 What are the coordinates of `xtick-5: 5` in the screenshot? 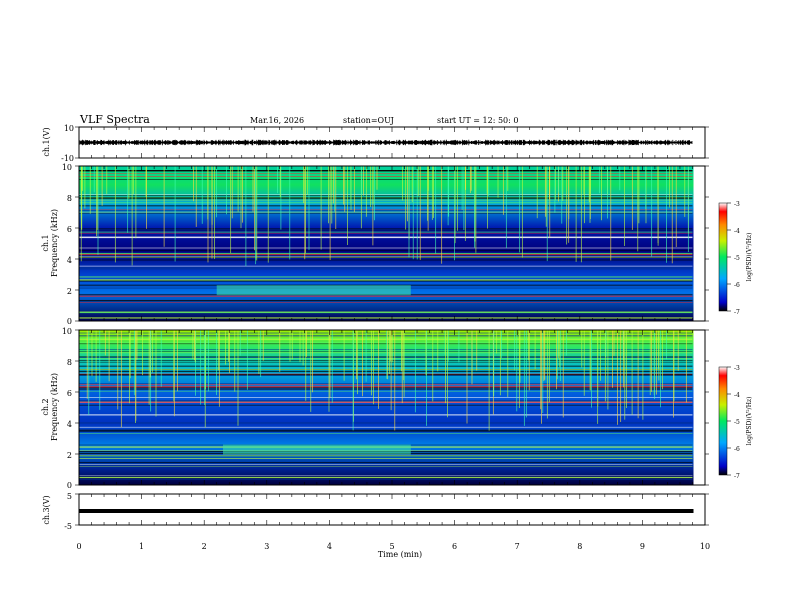 It's located at (391, 546).